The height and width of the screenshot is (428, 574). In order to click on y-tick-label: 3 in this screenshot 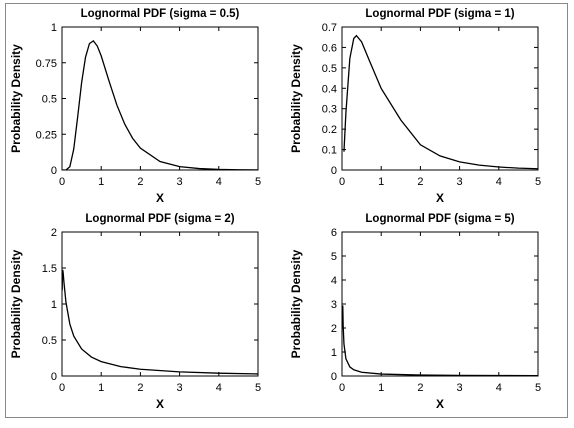, I will do `click(334, 305)`.